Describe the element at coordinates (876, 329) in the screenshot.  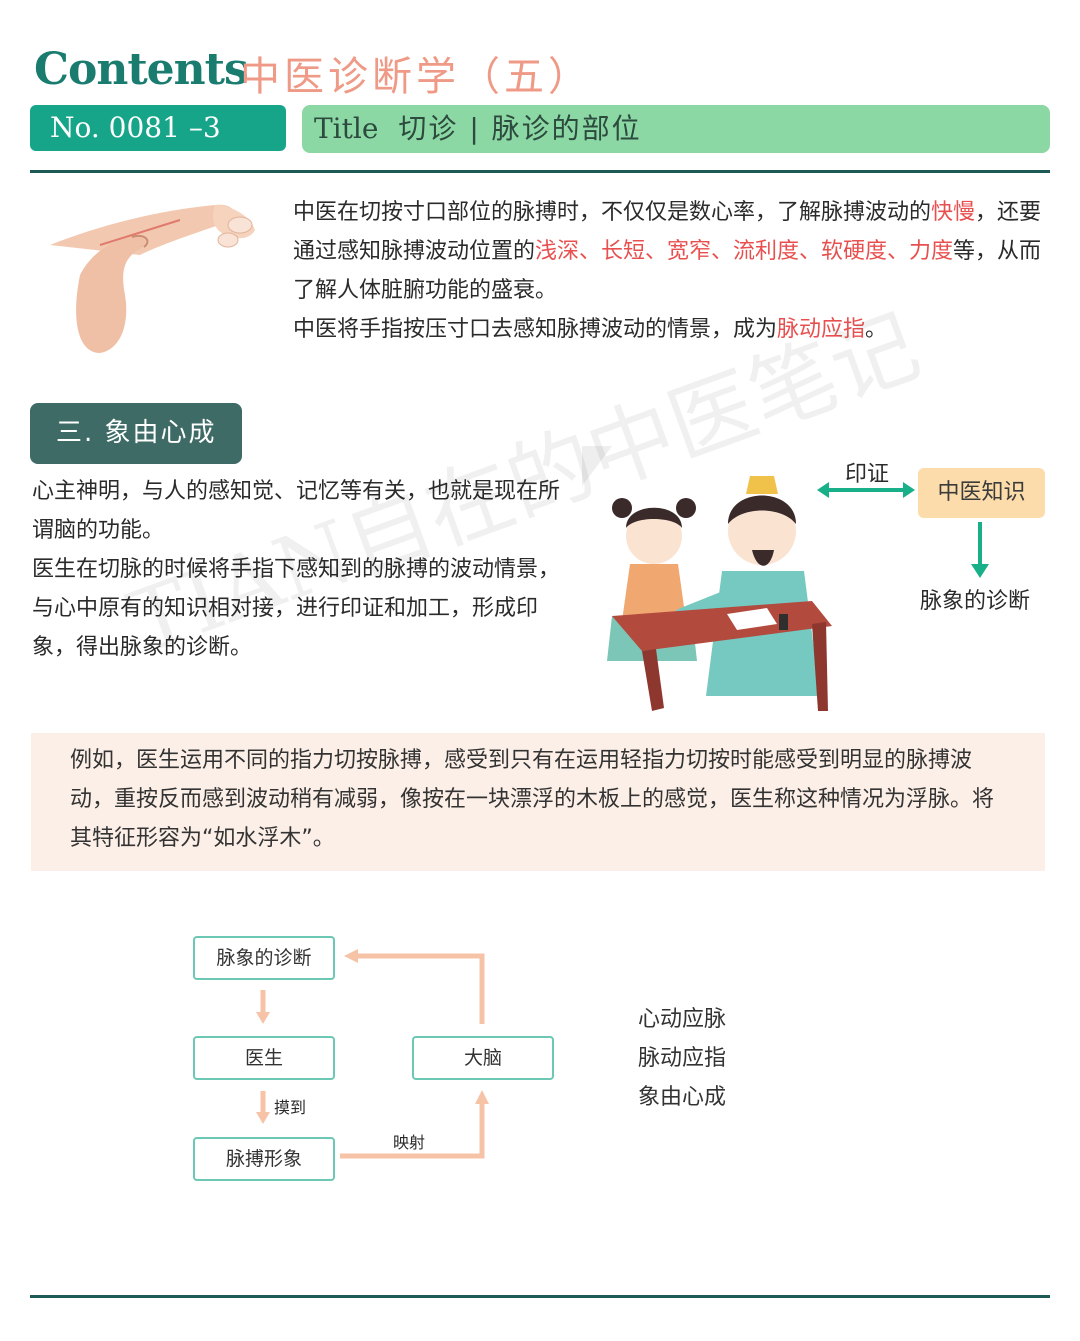
I see `intro-text: 。` at that location.